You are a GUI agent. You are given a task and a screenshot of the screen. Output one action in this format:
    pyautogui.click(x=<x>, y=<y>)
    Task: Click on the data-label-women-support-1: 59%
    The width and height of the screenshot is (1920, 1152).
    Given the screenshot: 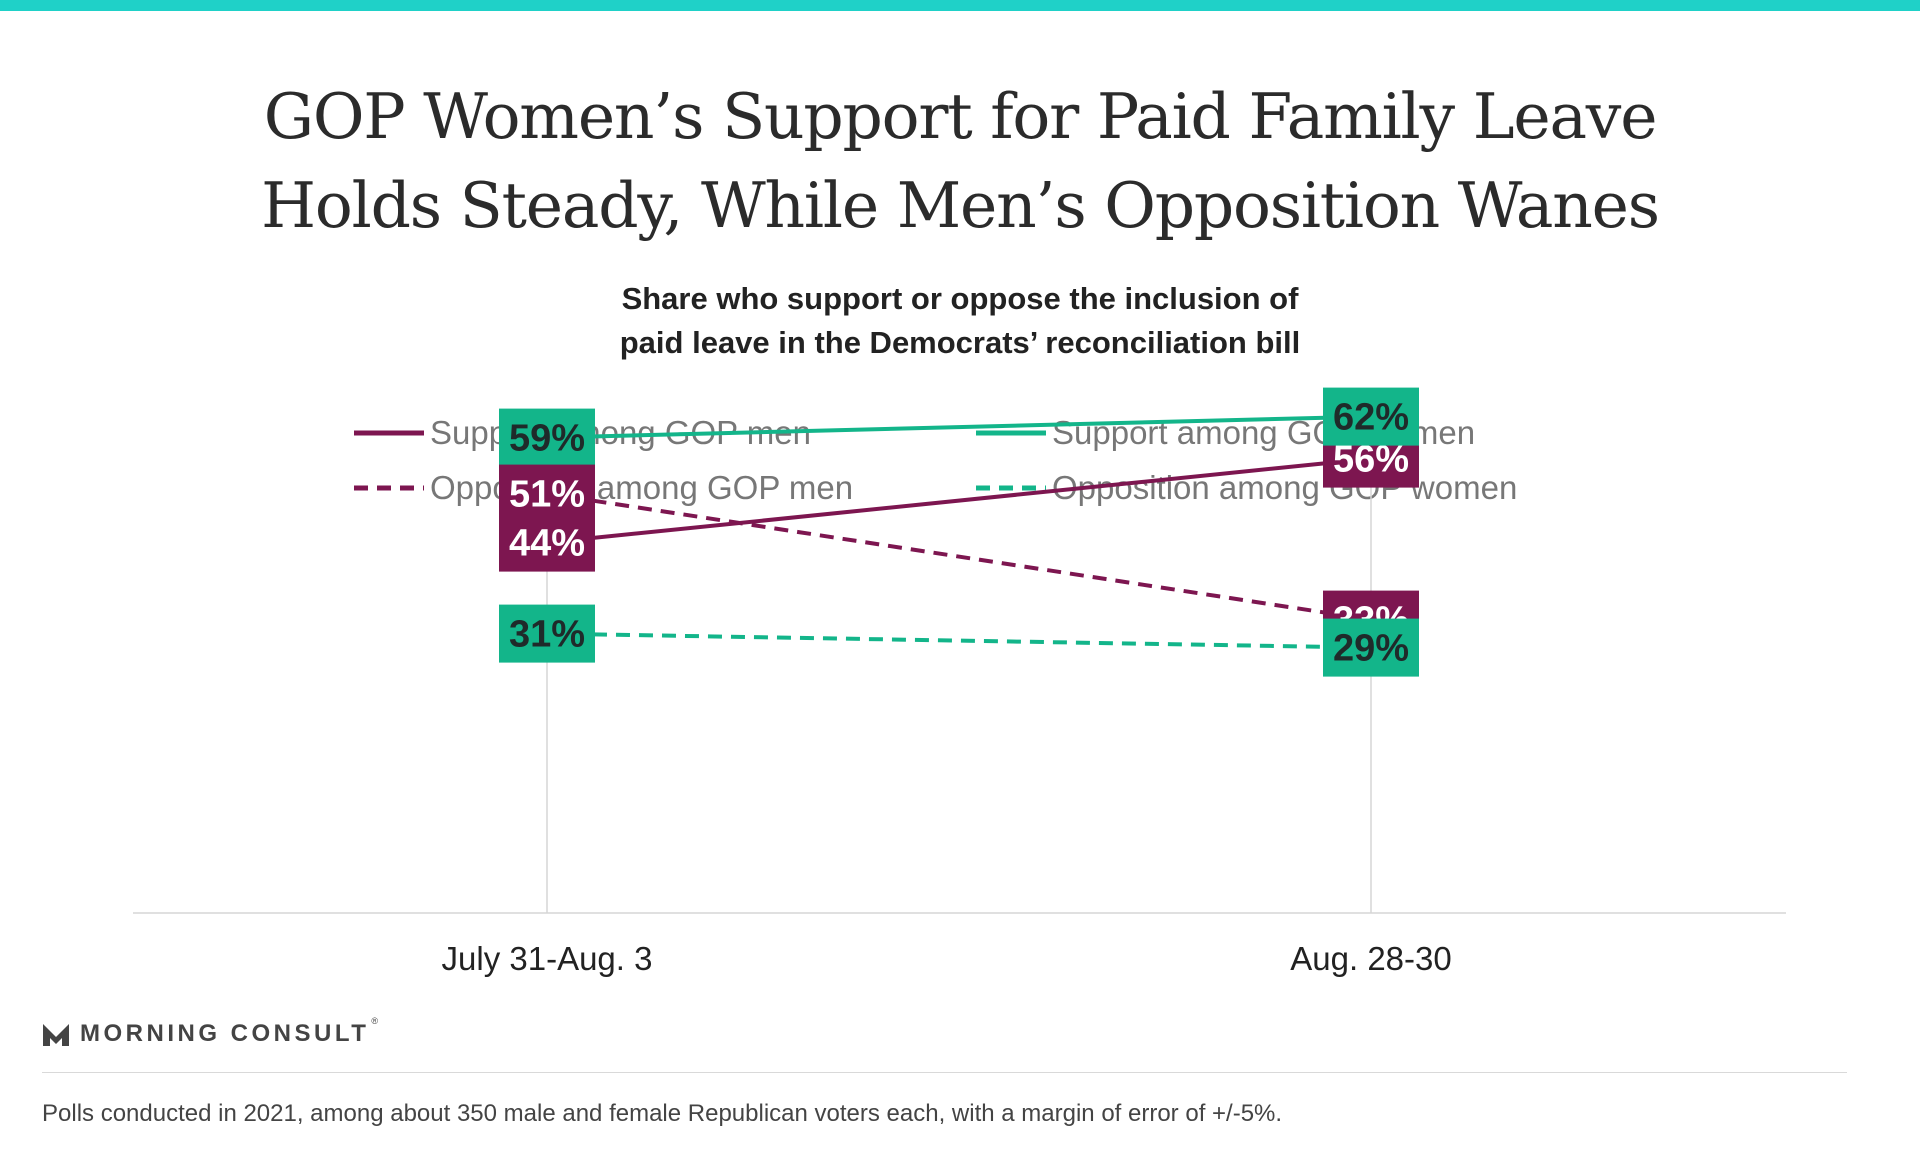 What is the action you would take?
    pyautogui.click(x=547, y=437)
    